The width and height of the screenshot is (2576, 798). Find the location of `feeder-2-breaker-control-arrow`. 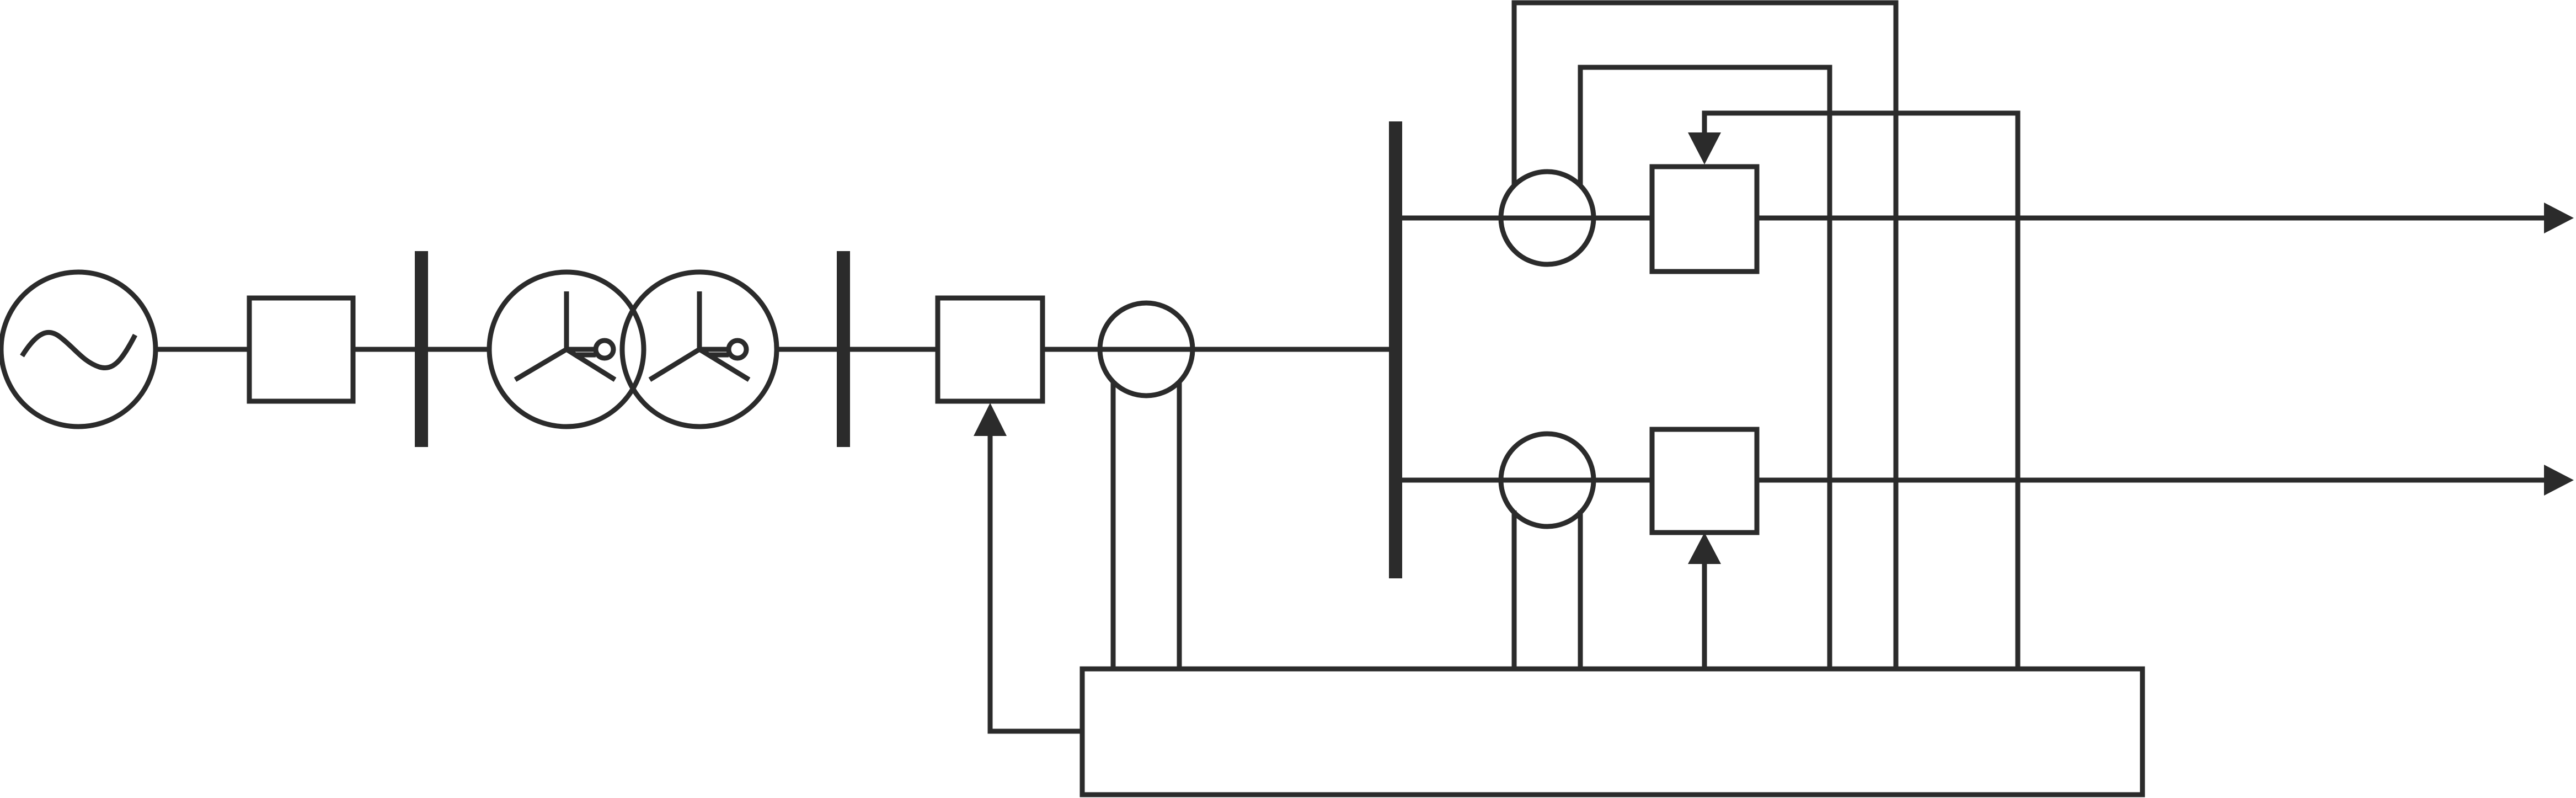

feeder-2-breaker-control-arrow is located at coordinates (1704, 548).